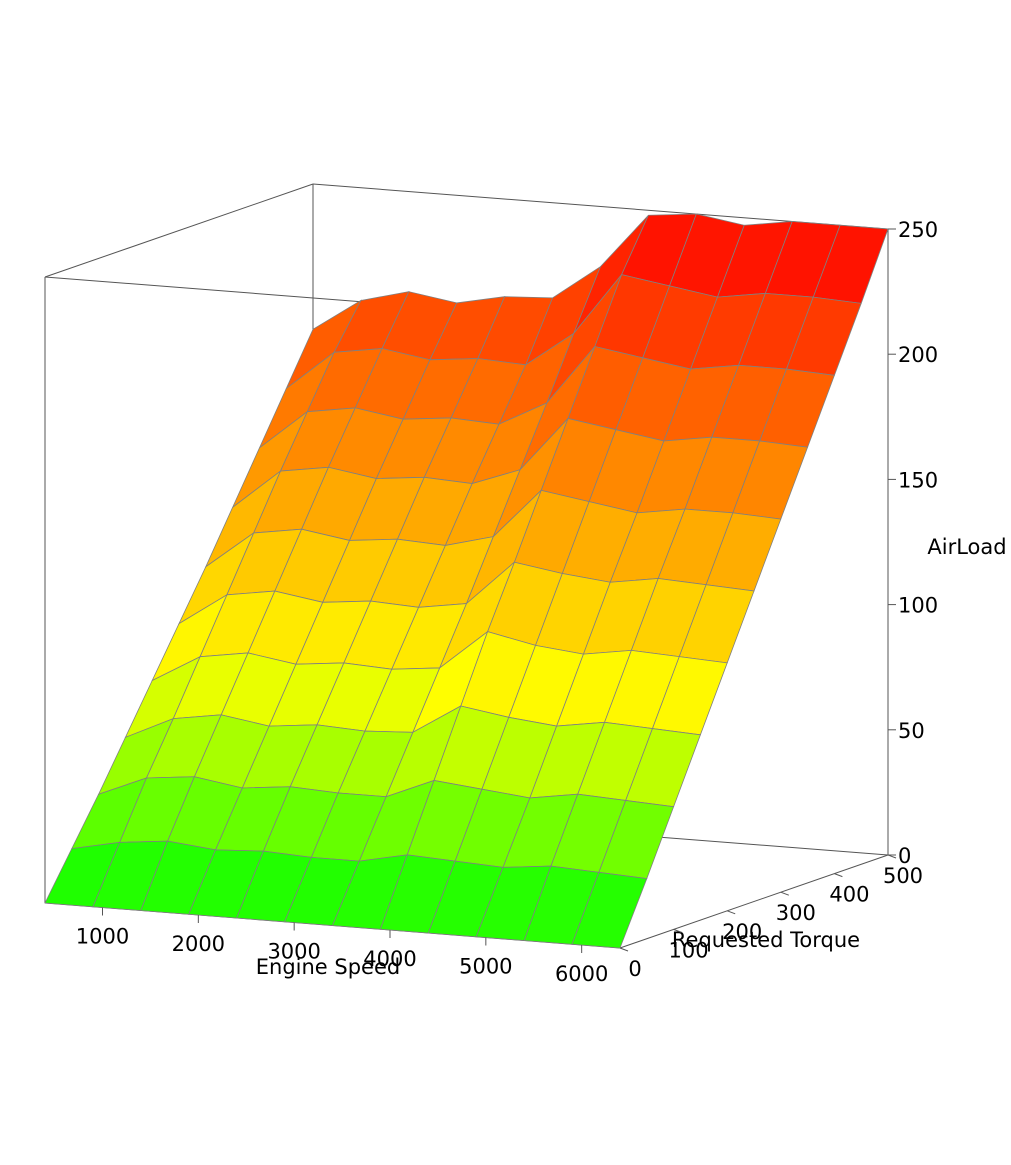  What do you see at coordinates (966, 547) in the screenshot?
I see `z-axis-title: AirLoad` at bounding box center [966, 547].